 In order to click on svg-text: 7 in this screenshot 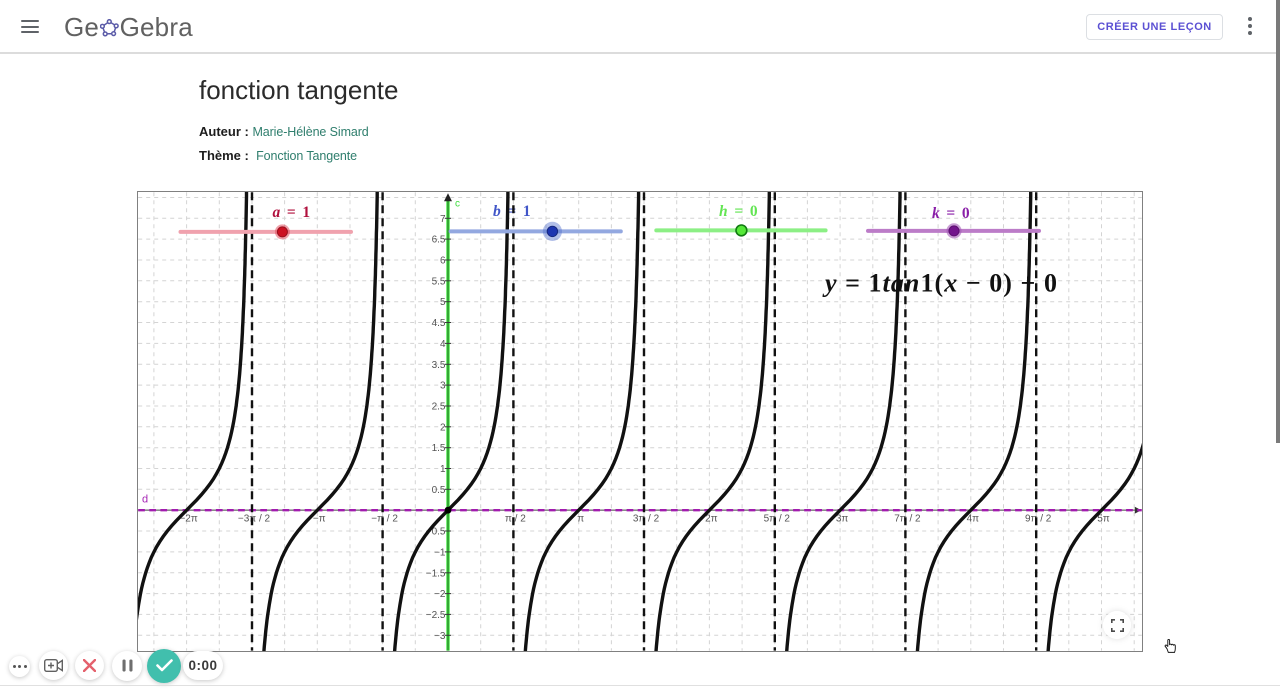, I will do `click(443, 219)`.